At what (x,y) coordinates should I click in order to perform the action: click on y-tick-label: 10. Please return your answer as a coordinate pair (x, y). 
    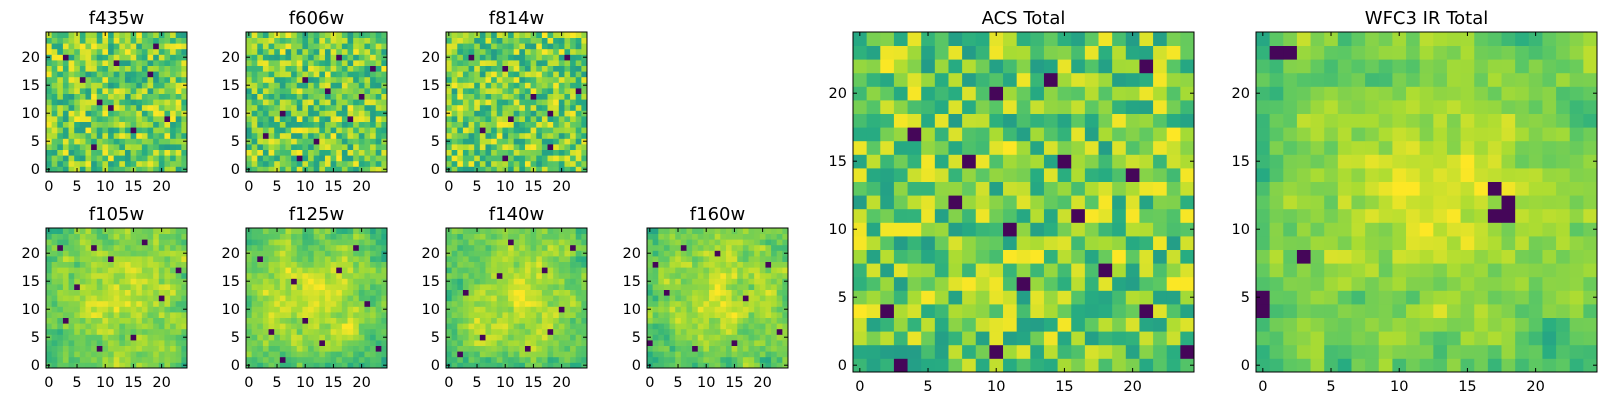
    Looking at the image, I should click on (231, 114).